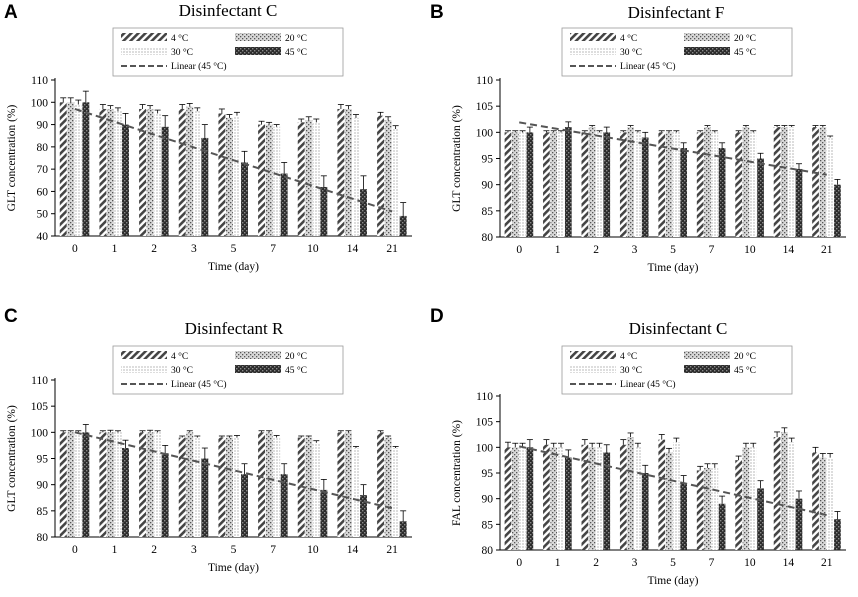 This screenshot has height=597, width=858. I want to click on y-tick-label: 70, so click(43, 170).